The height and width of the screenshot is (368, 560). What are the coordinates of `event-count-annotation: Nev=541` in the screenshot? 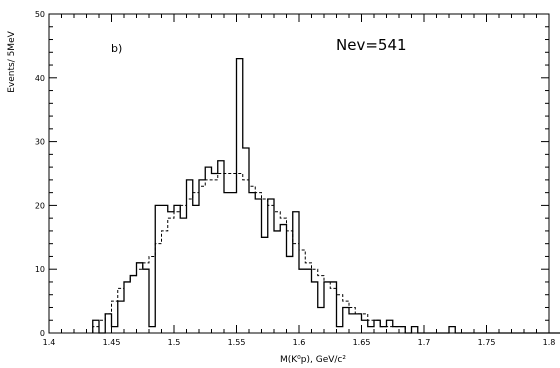 It's located at (371, 45).